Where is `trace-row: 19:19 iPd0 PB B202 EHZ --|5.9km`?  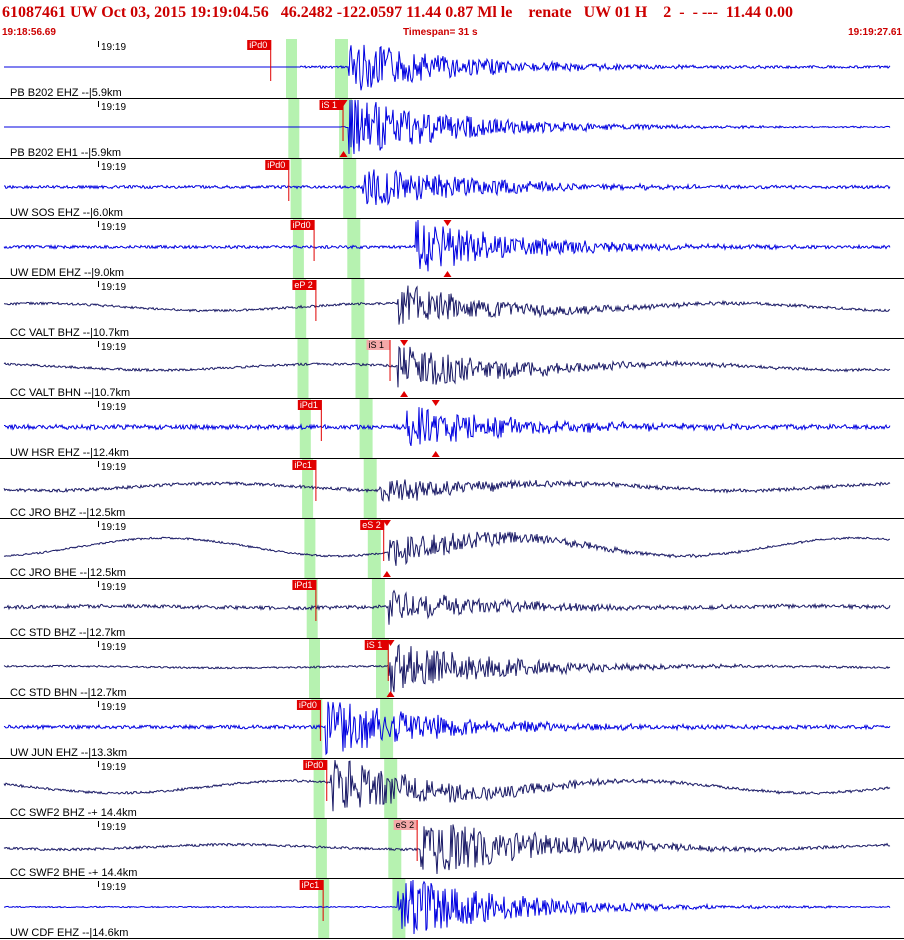 trace-row: 19:19 iPd0 PB B202 EHZ --|5.9km is located at coordinates (452, 69).